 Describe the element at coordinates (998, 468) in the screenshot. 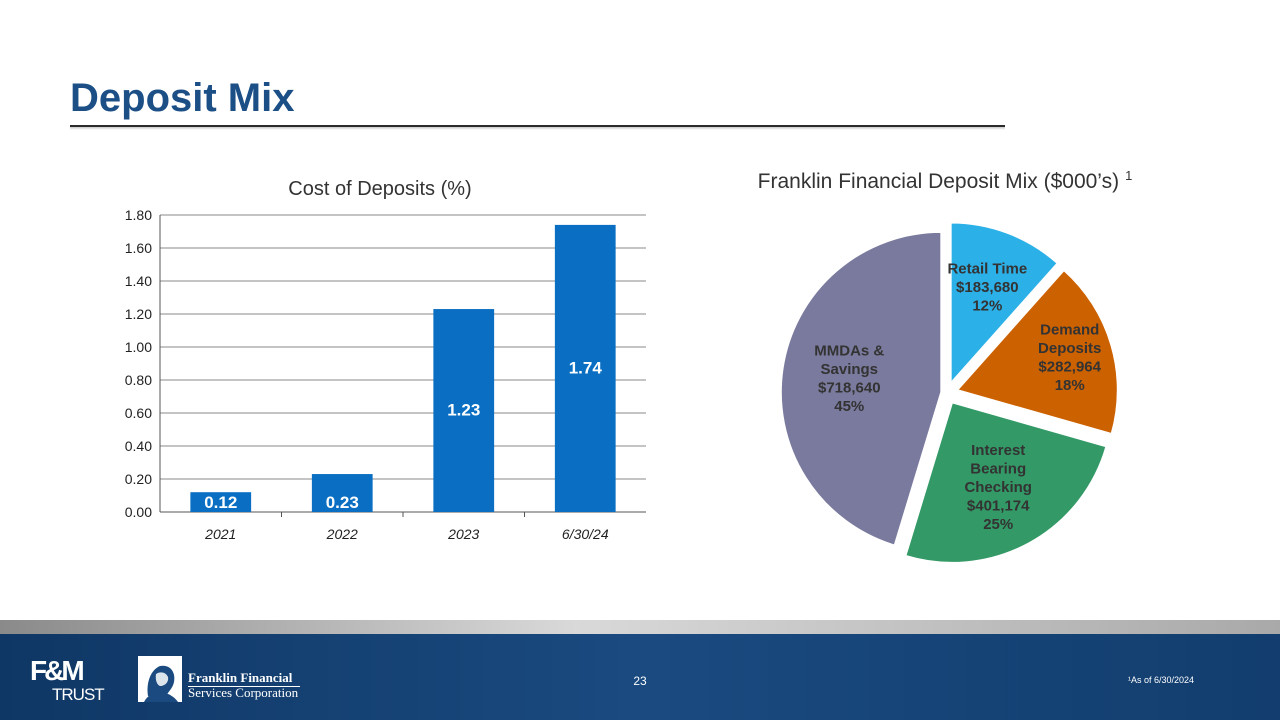

I see `pie-slice-label-line: Bearing` at that location.